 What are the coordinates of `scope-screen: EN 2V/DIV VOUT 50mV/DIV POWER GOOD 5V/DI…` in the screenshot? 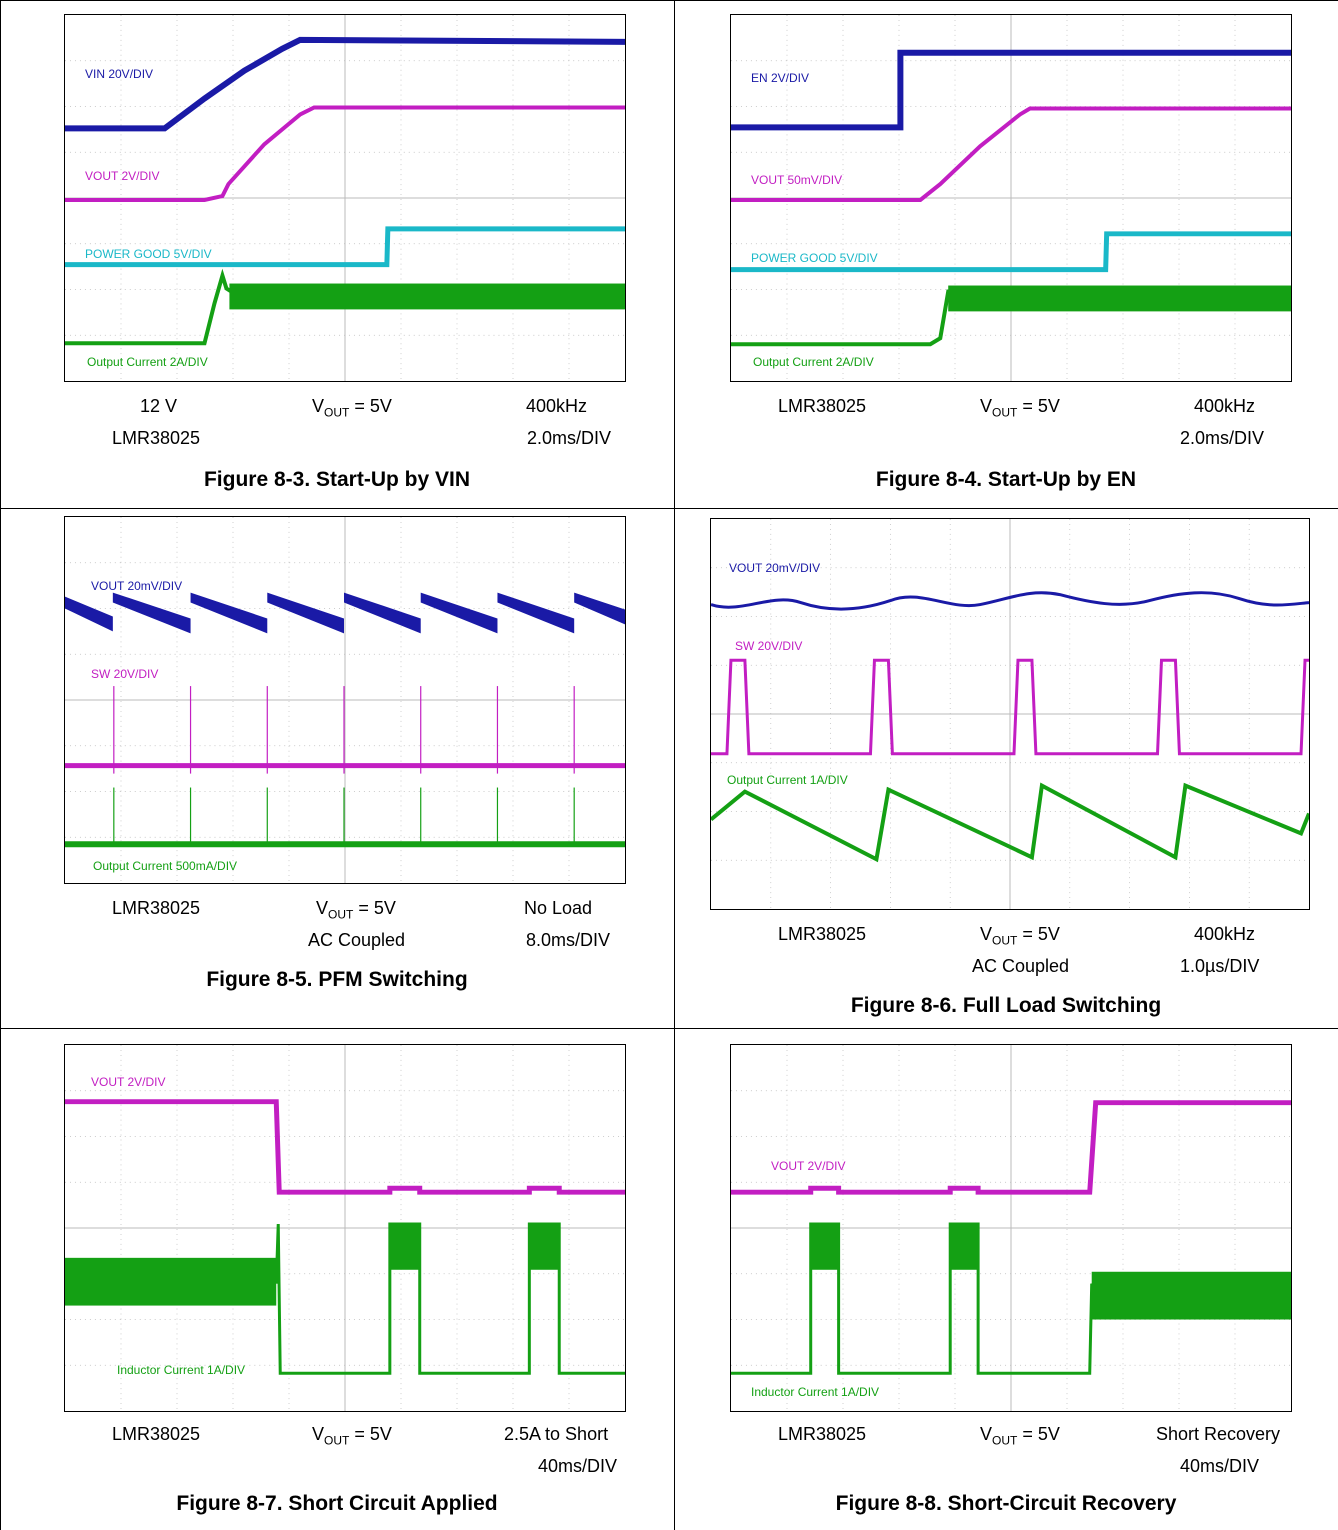 It's located at (1011, 198).